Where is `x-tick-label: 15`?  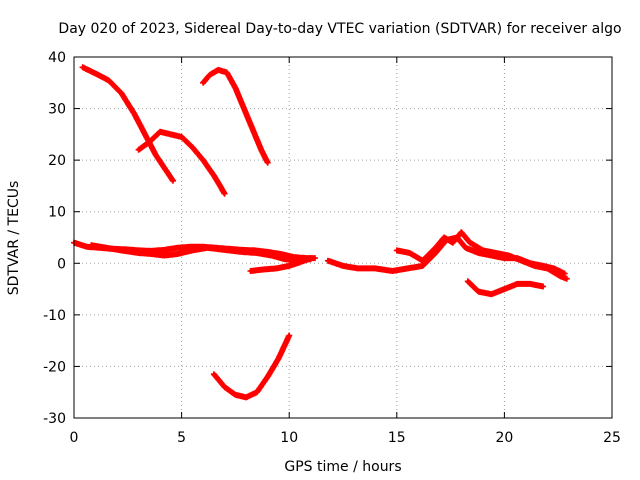
x-tick-label: 15 is located at coordinates (397, 438).